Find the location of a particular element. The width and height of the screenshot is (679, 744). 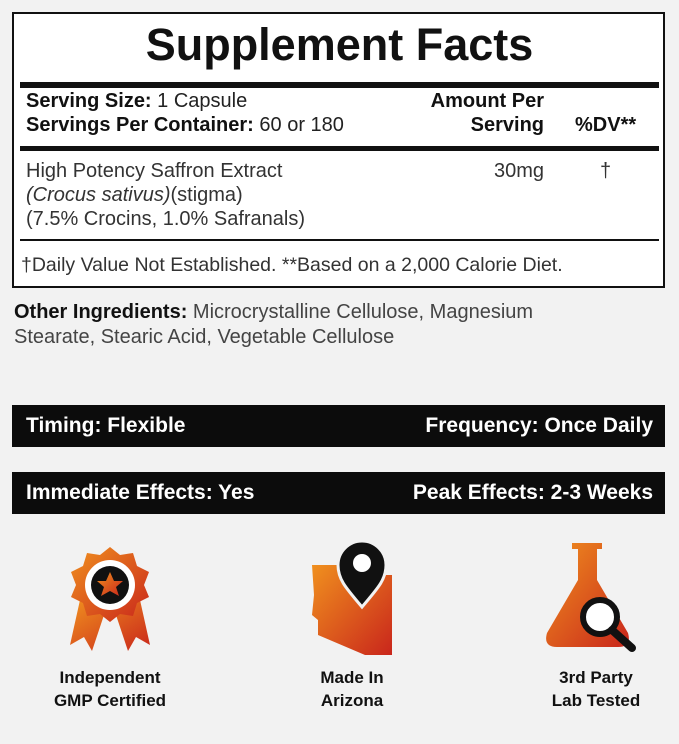

serving-size-label: Serving Size: is located at coordinates (89, 101).